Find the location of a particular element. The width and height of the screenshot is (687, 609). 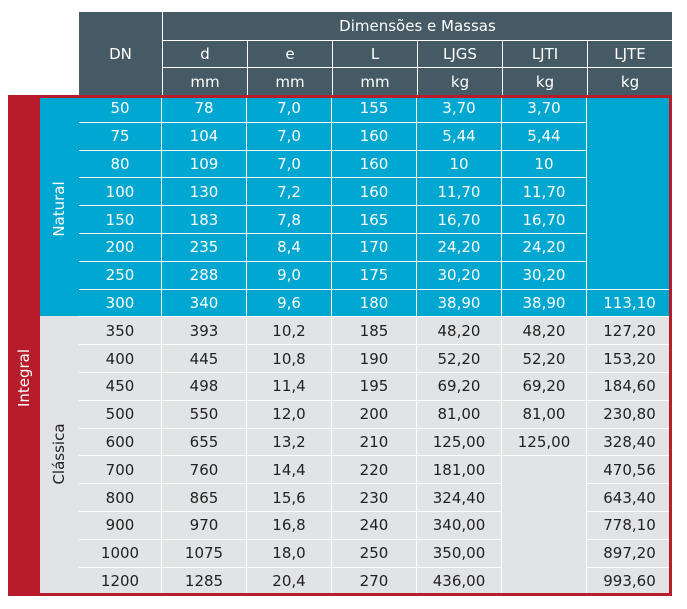

header-unit-e: mm is located at coordinates (289, 81).